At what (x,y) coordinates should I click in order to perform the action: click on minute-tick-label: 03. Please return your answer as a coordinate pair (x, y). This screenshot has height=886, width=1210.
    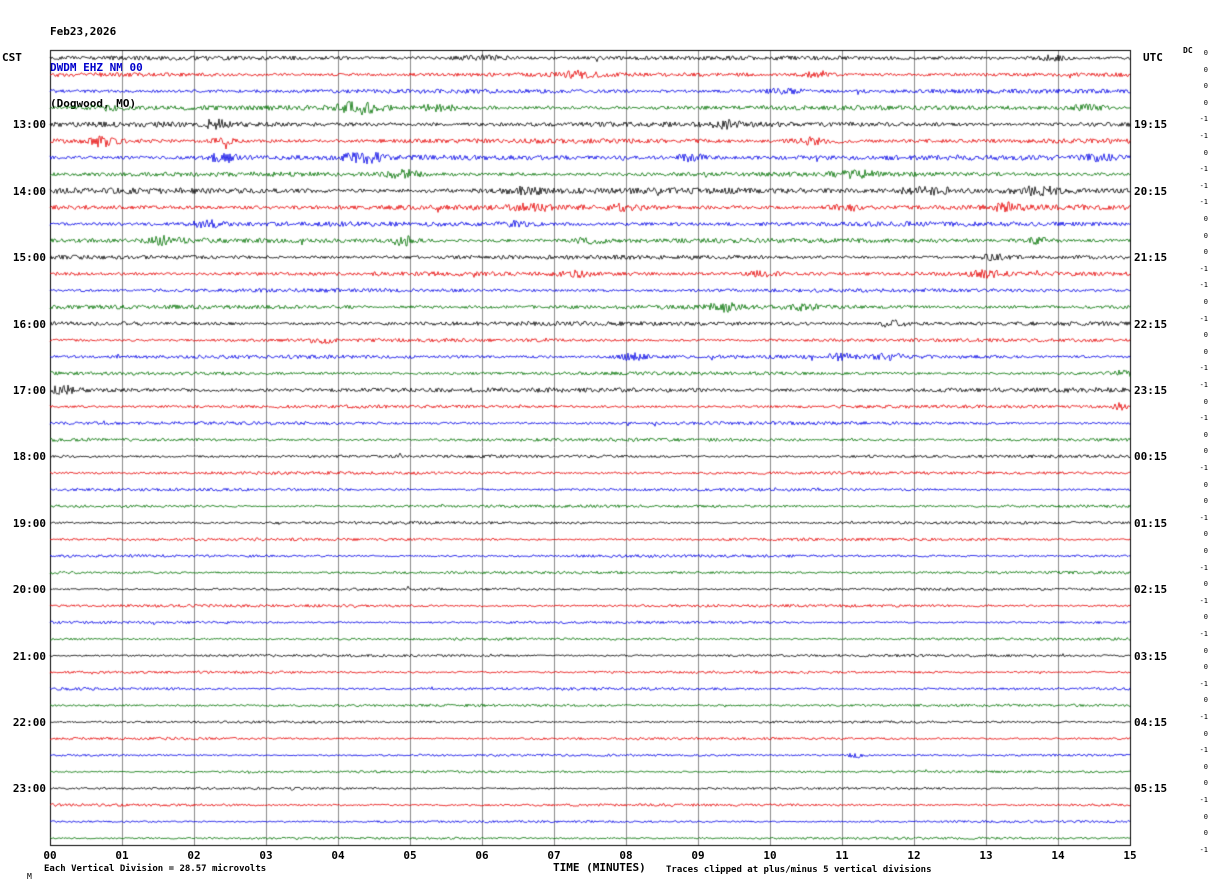
    Looking at the image, I should click on (266, 855).